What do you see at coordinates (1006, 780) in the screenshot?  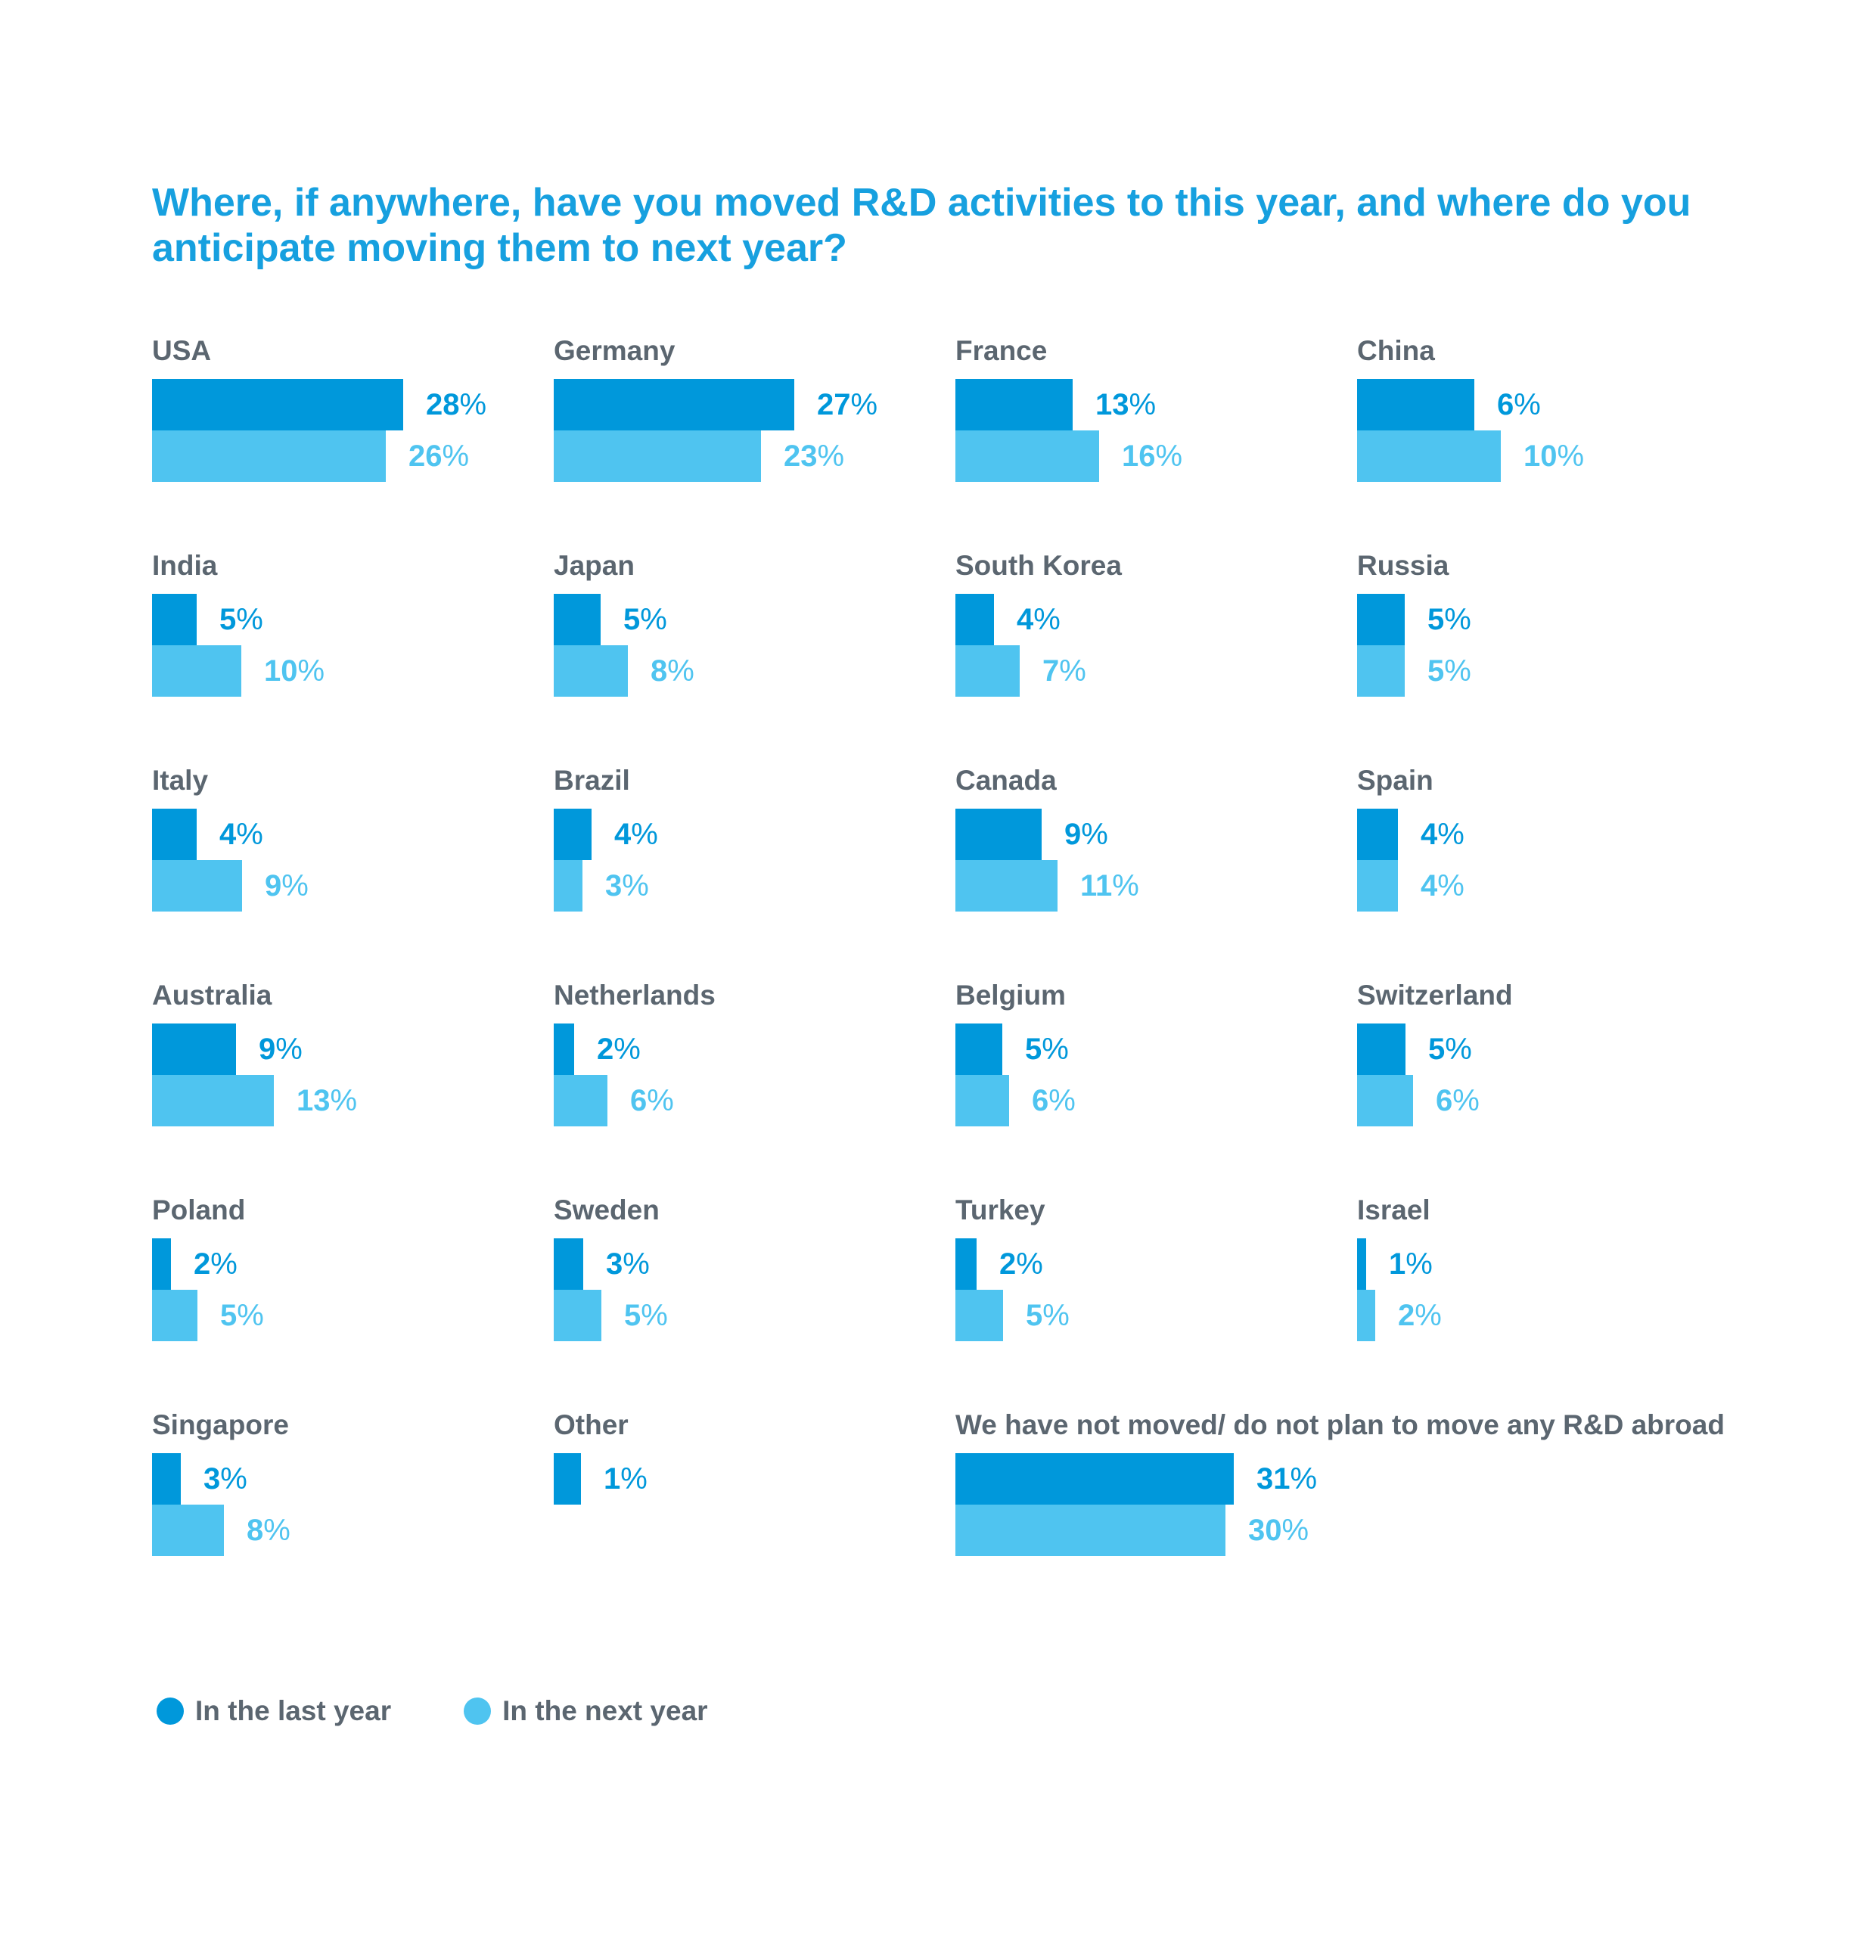 I see `country-label: Canada` at bounding box center [1006, 780].